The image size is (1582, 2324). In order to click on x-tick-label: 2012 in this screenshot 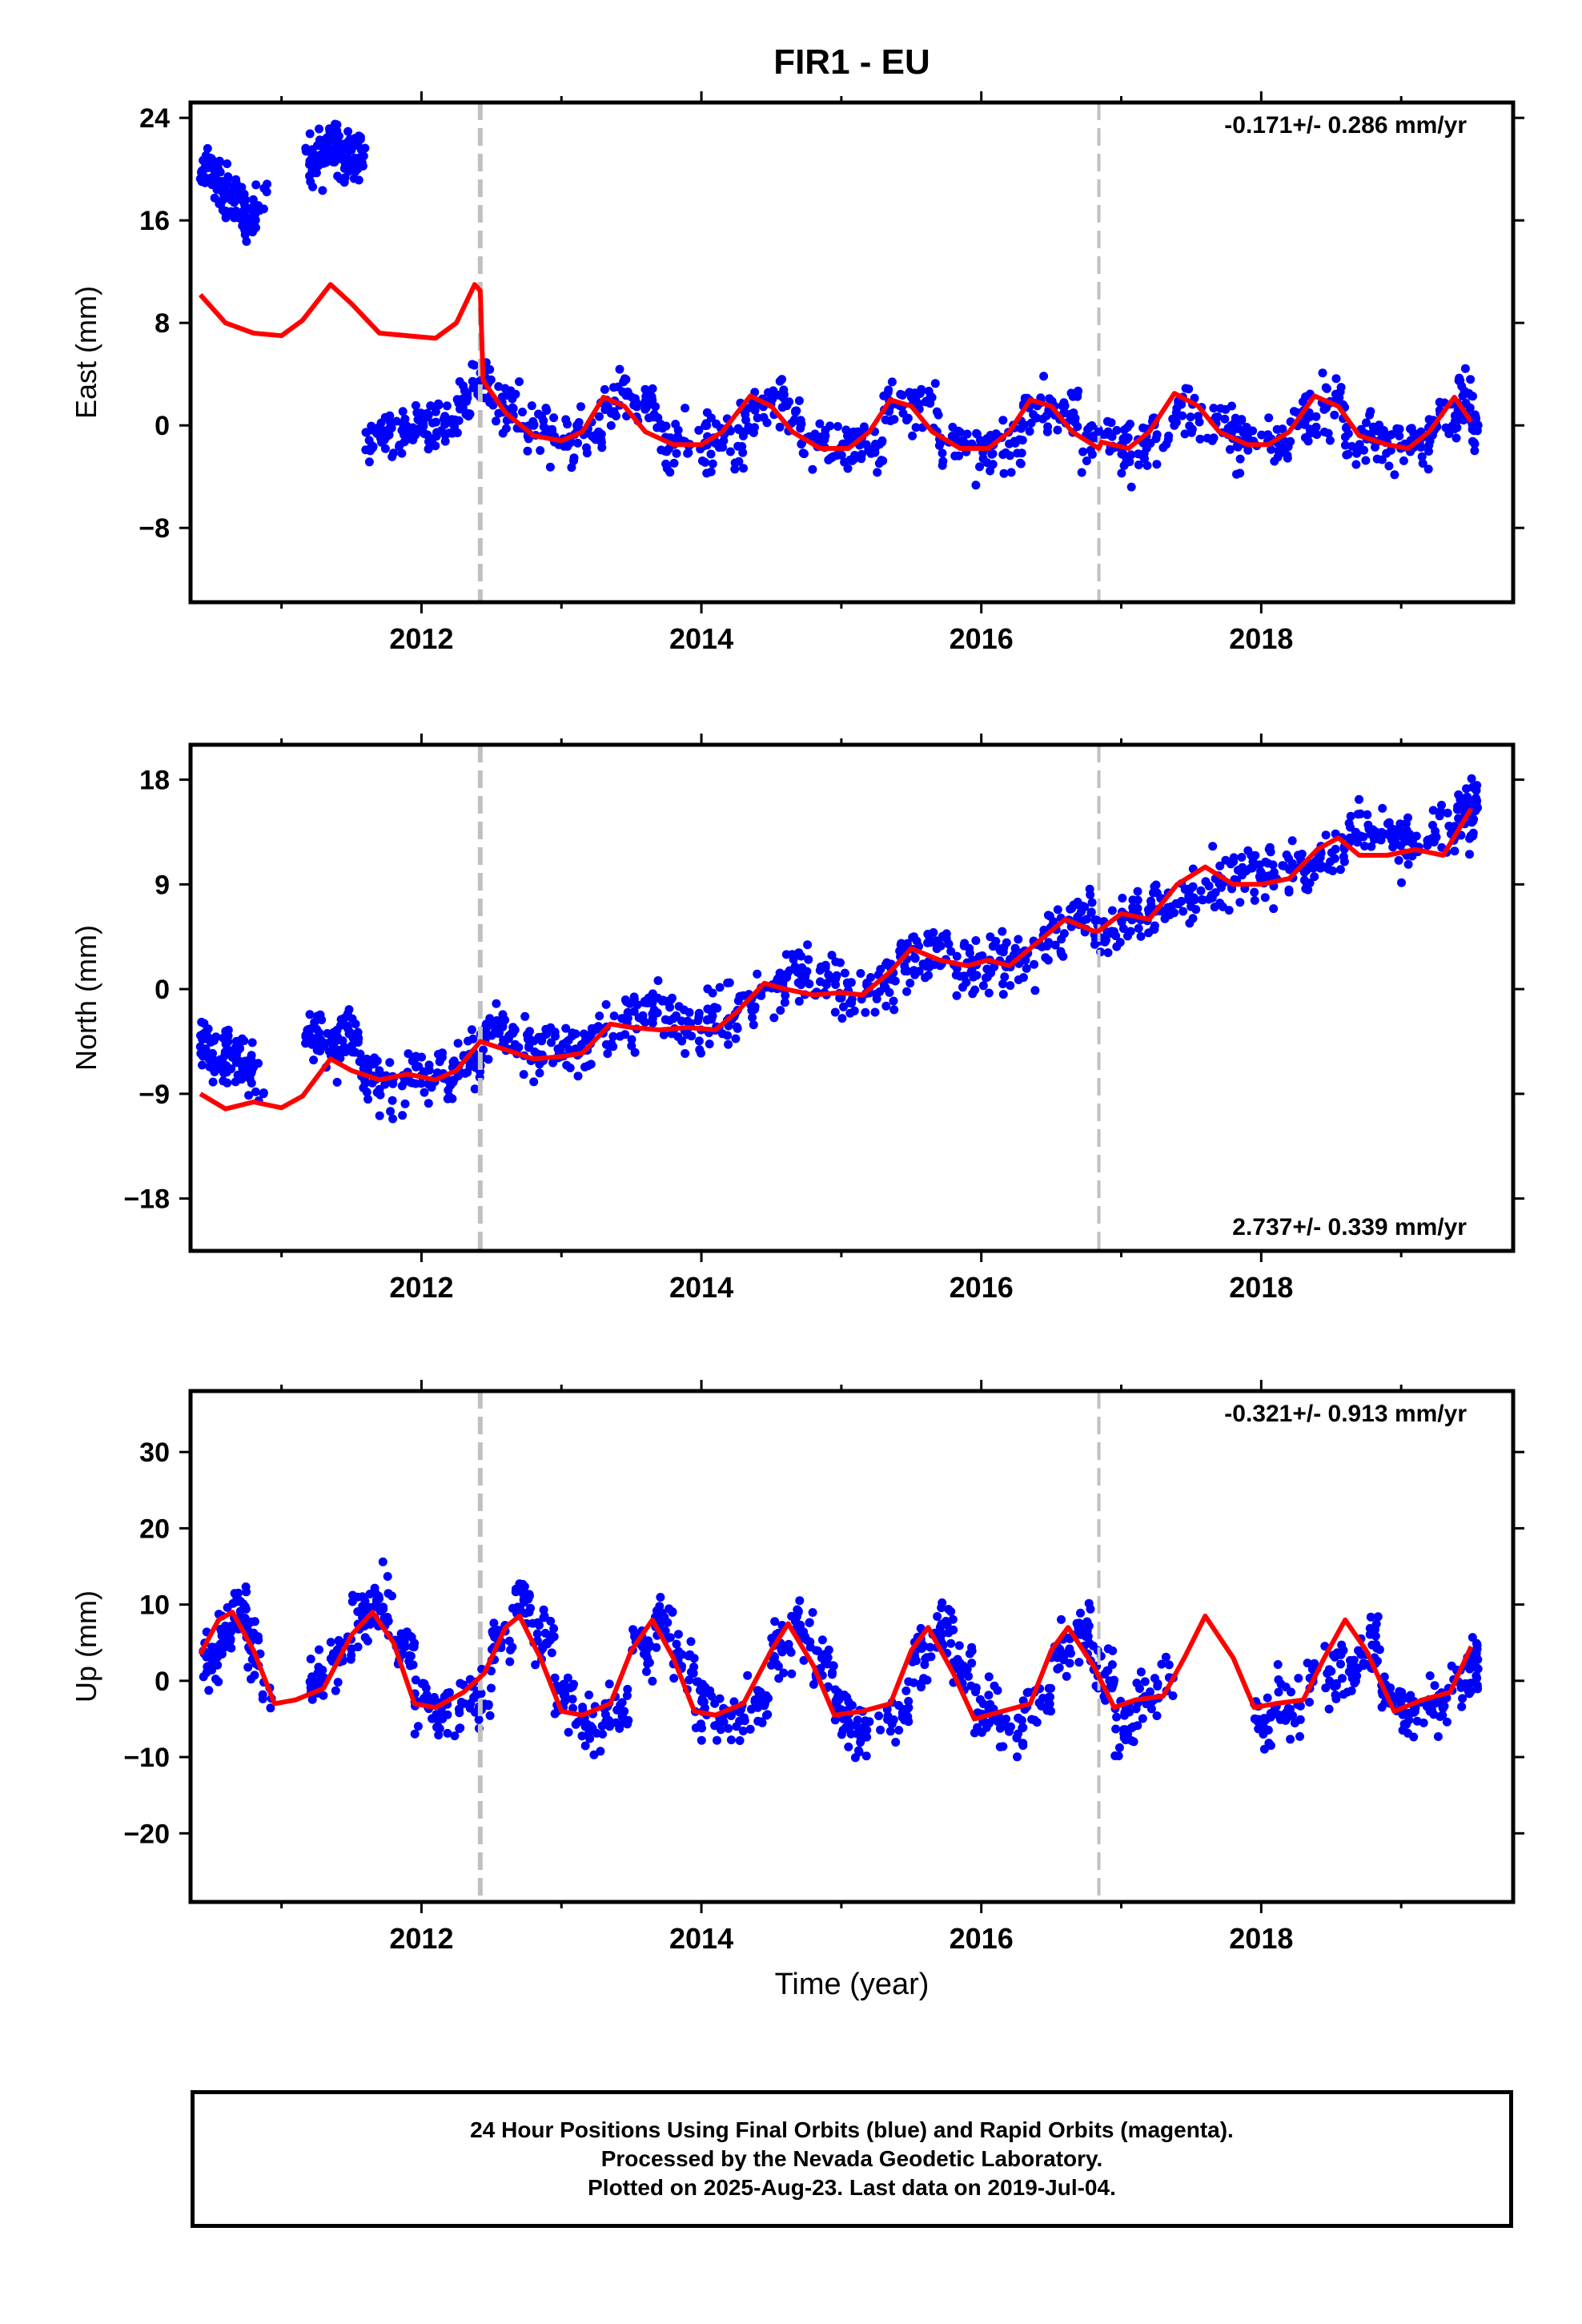, I will do `click(421, 1287)`.